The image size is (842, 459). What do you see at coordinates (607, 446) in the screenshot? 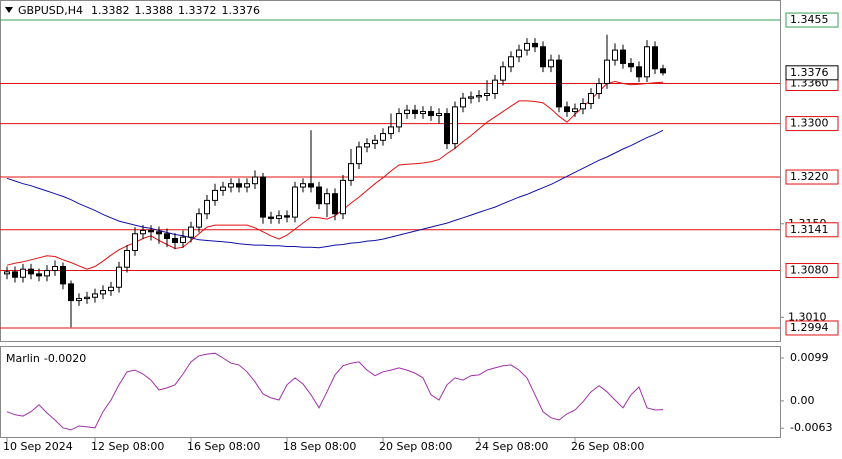
I see `x-tick-label: 26 Sep 08:00` at bounding box center [607, 446].